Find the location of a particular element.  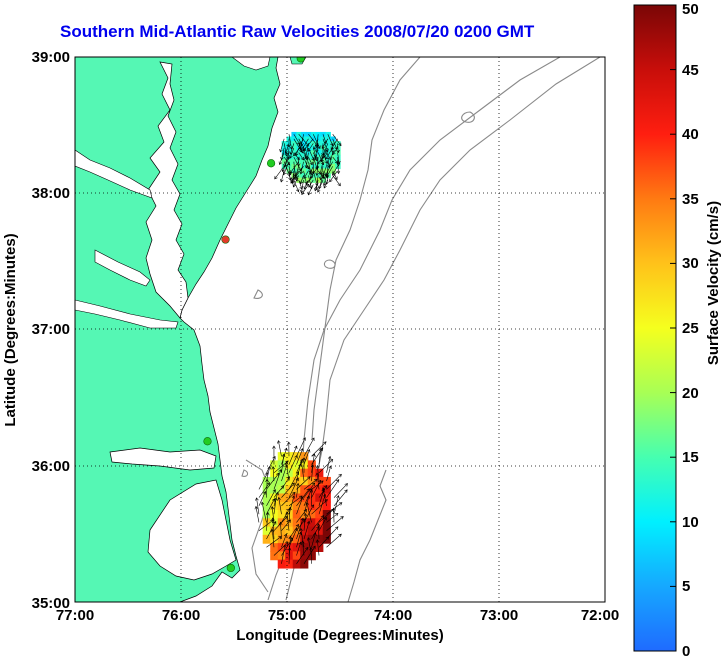

colorbar-tick-label: 50 is located at coordinates (690, 9).